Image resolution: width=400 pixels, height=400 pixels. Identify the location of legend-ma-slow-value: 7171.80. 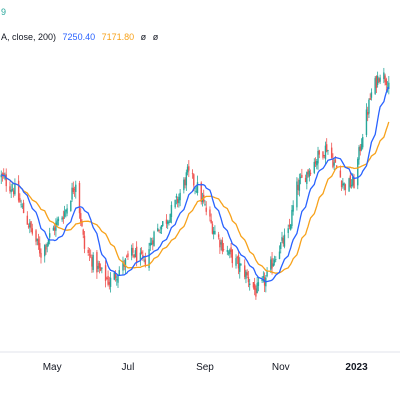
(118, 37).